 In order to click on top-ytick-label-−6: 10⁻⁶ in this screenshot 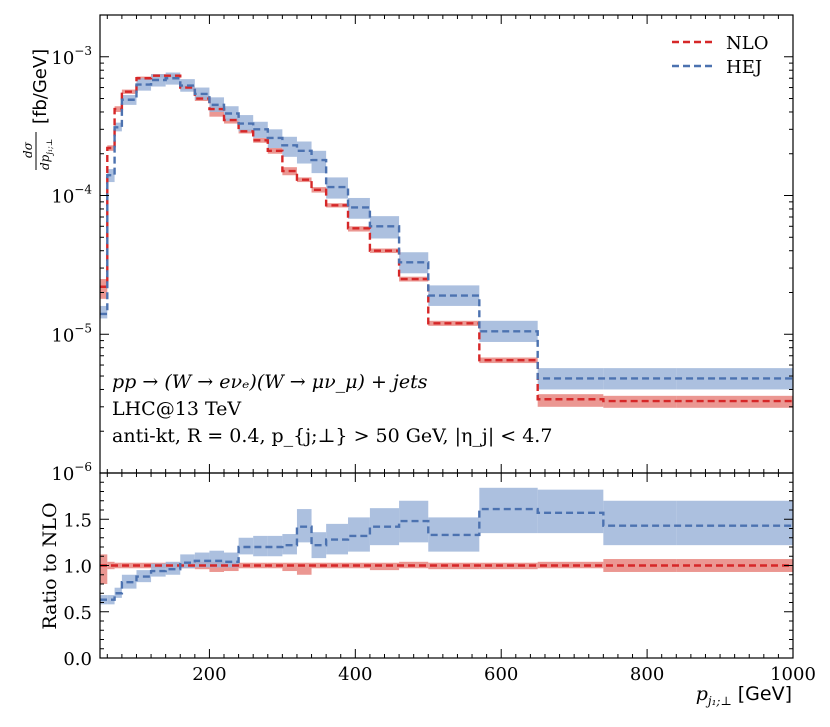, I will do `click(71, 472)`.